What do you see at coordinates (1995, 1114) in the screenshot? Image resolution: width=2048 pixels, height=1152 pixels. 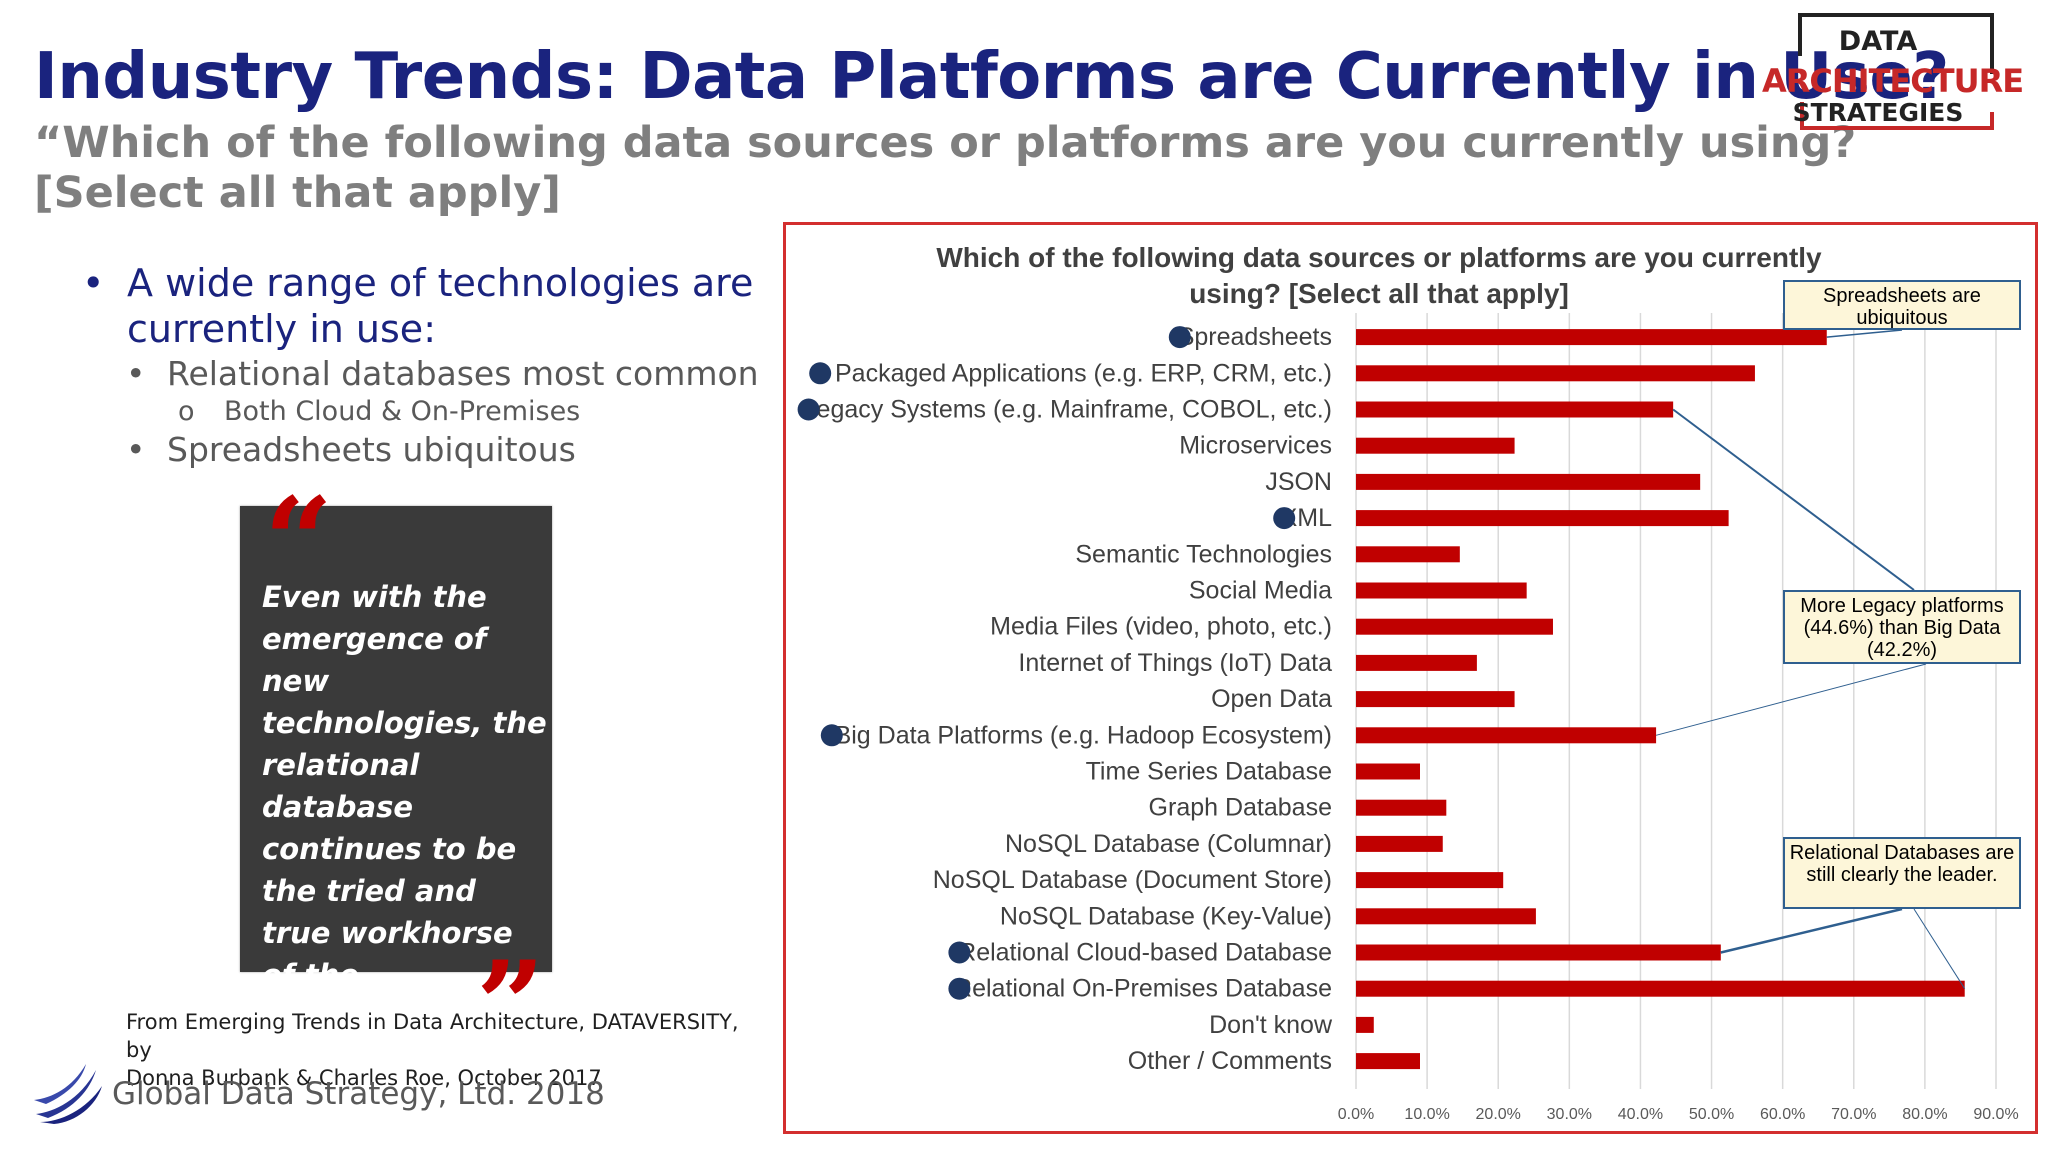 I see `x-tick-label: 90.0%` at bounding box center [1995, 1114].